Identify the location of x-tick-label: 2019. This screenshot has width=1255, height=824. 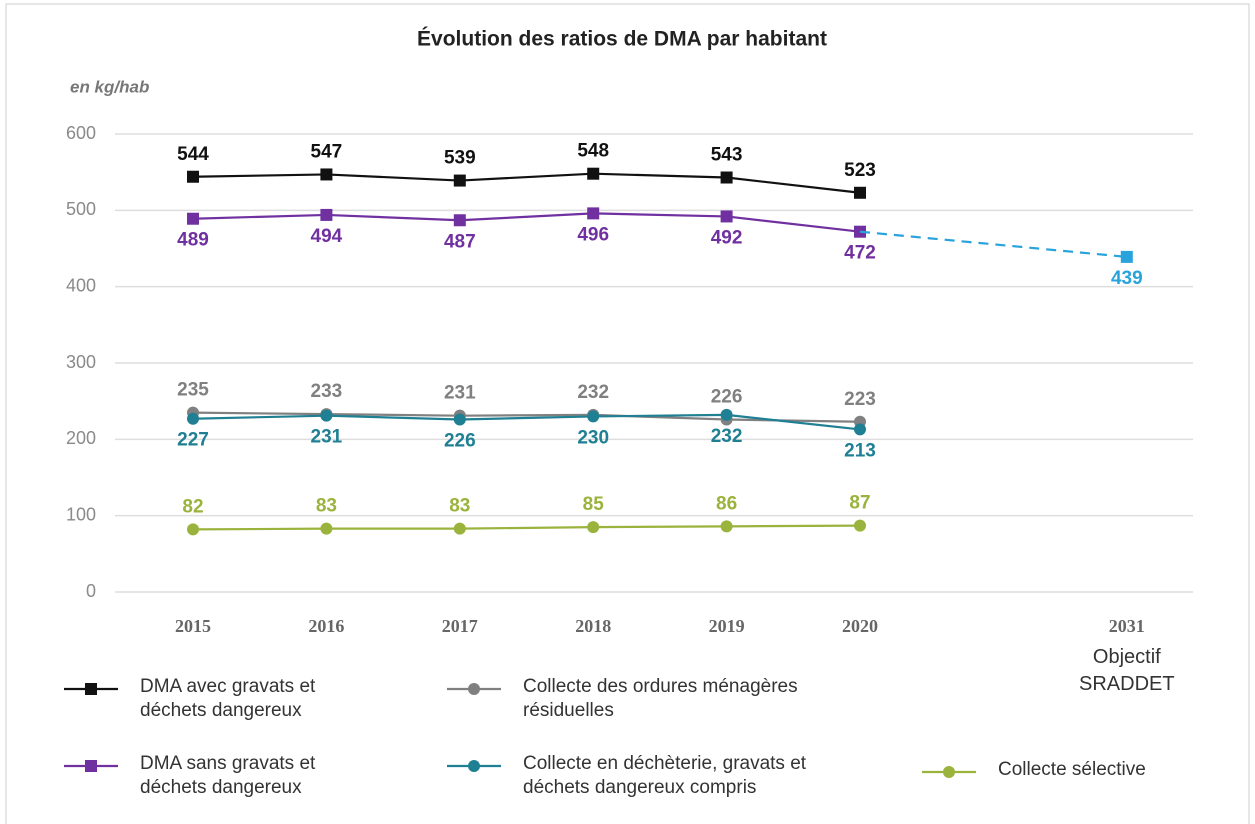
(727, 626).